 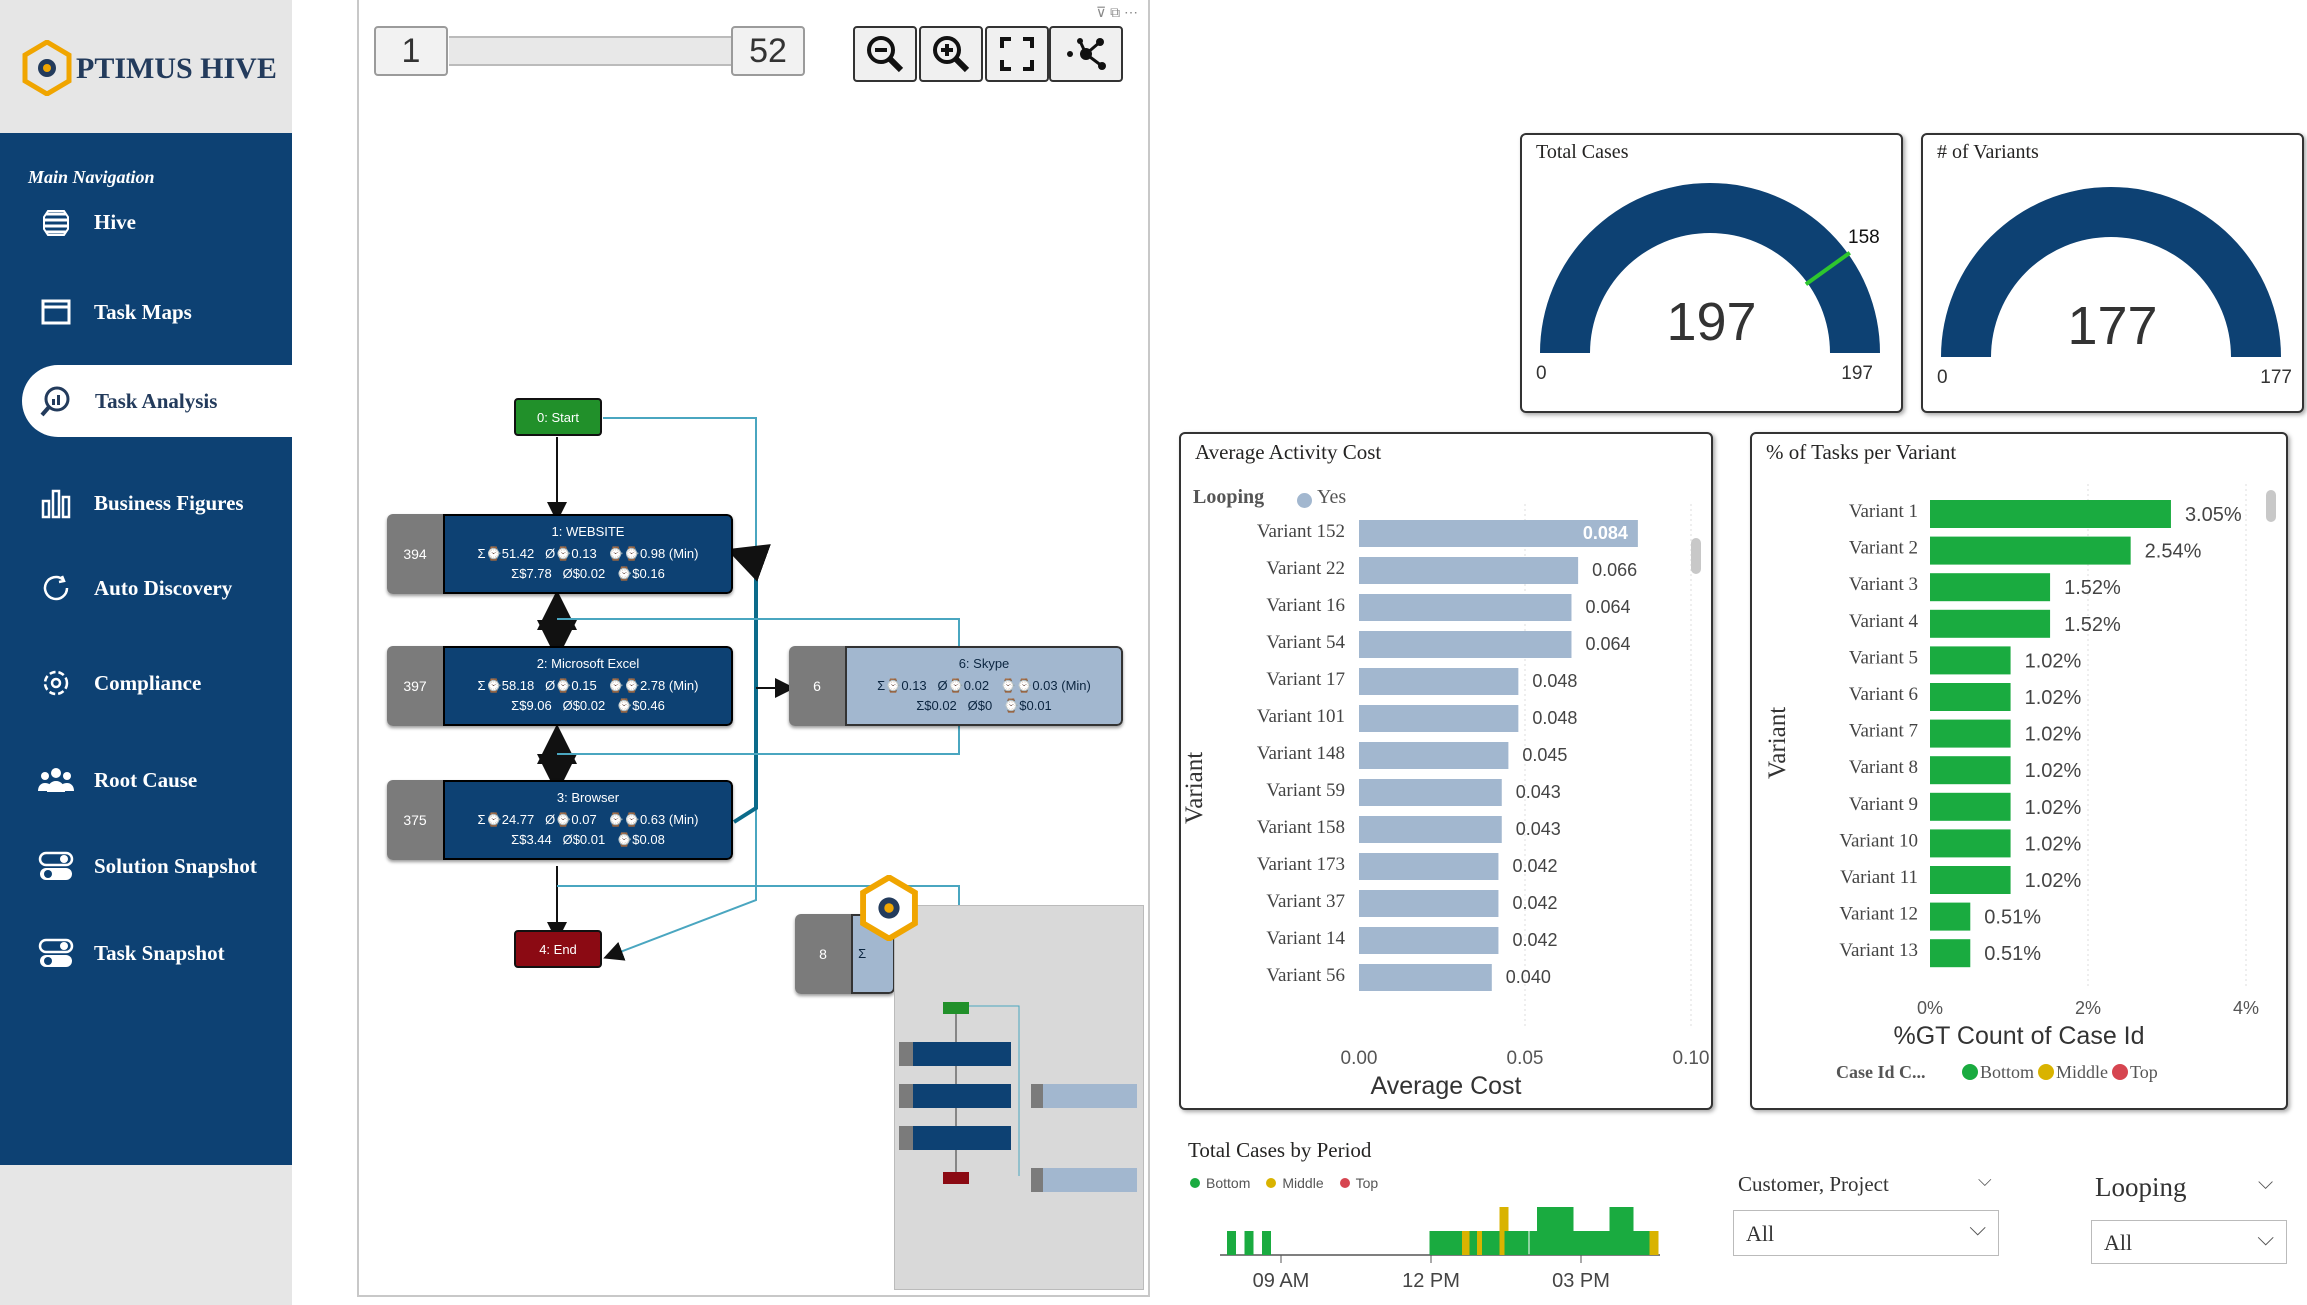 What do you see at coordinates (1866, 1233) in the screenshot?
I see `customer-filter-dropdown: All ⌵` at bounding box center [1866, 1233].